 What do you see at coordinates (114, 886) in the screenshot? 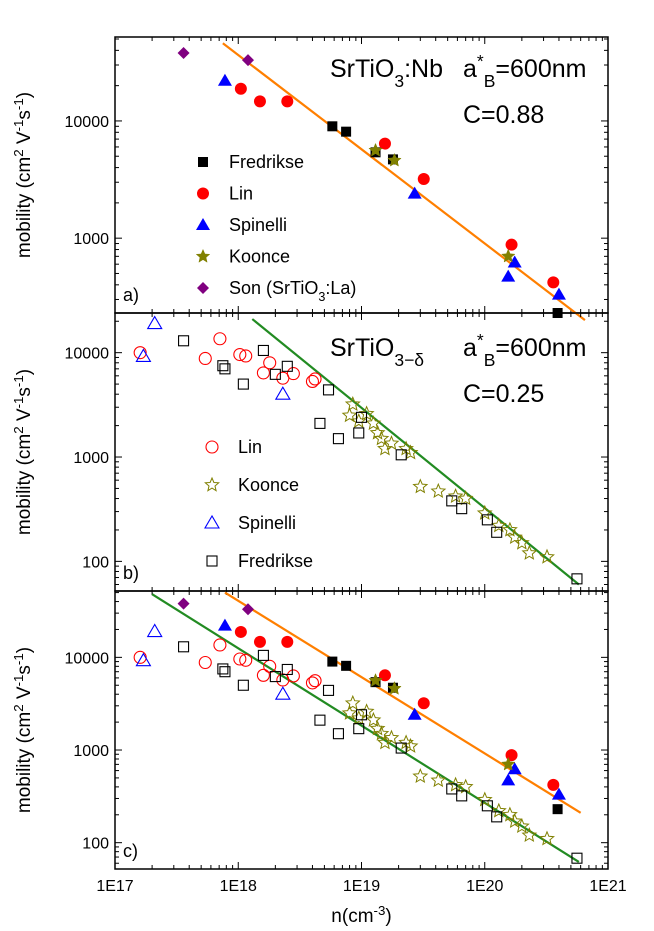
I see `x-tick-label: 1E17` at bounding box center [114, 886].